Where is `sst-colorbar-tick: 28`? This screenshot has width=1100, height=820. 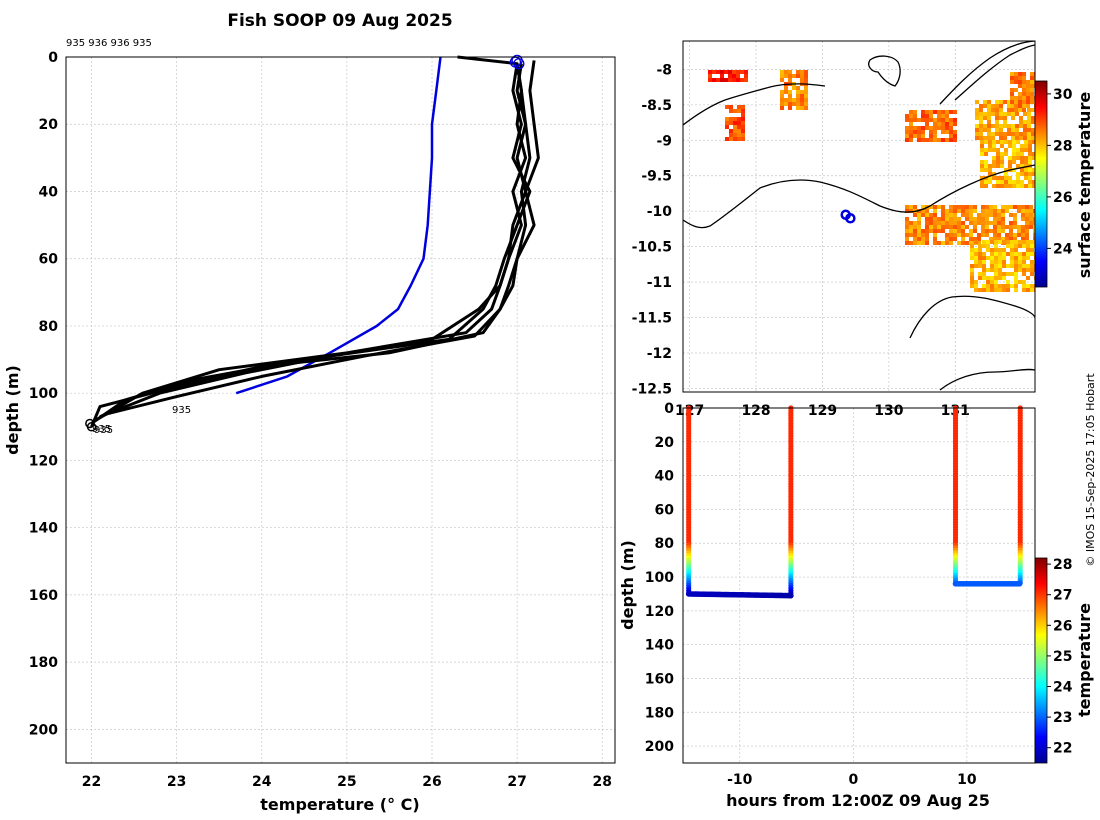
sst-colorbar-tick: 28 is located at coordinates (1062, 146).